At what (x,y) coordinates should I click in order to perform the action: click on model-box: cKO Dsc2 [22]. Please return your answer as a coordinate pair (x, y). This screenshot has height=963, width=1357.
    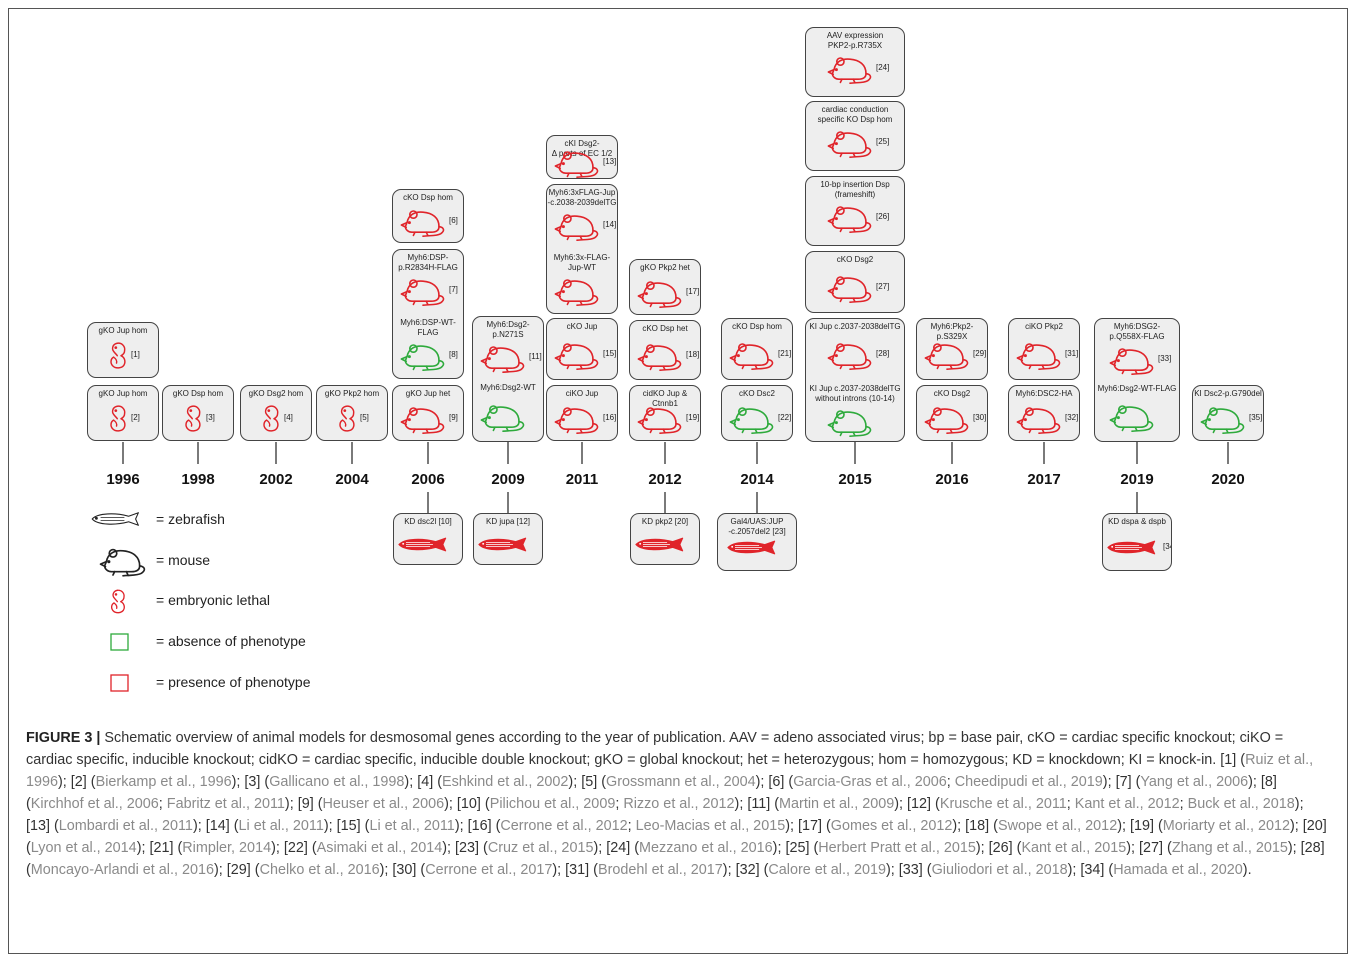
    Looking at the image, I should click on (757, 413).